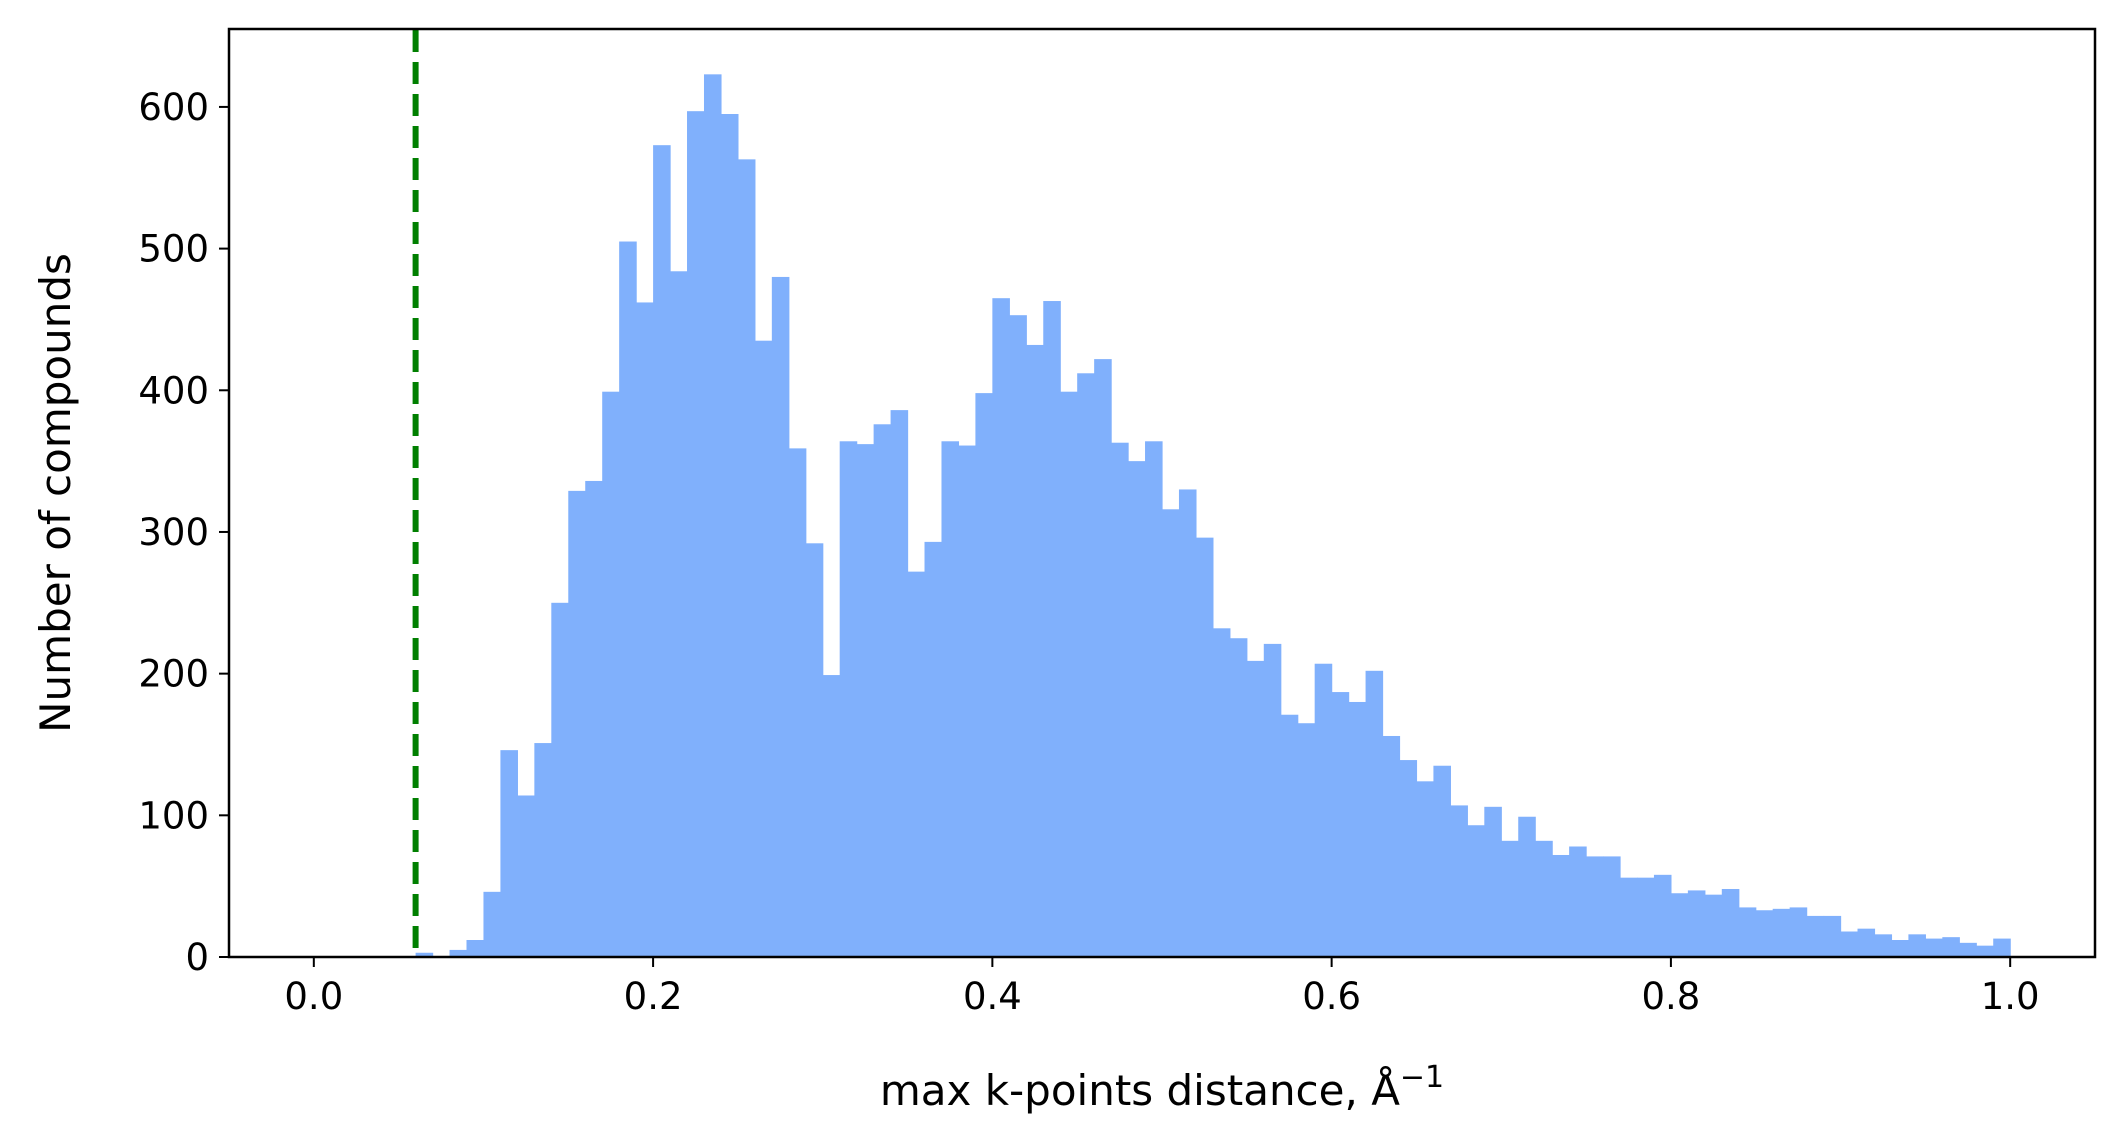 The image size is (2118, 1148). What do you see at coordinates (55, 493) in the screenshot?
I see `y-axis-title: Number of compounds` at bounding box center [55, 493].